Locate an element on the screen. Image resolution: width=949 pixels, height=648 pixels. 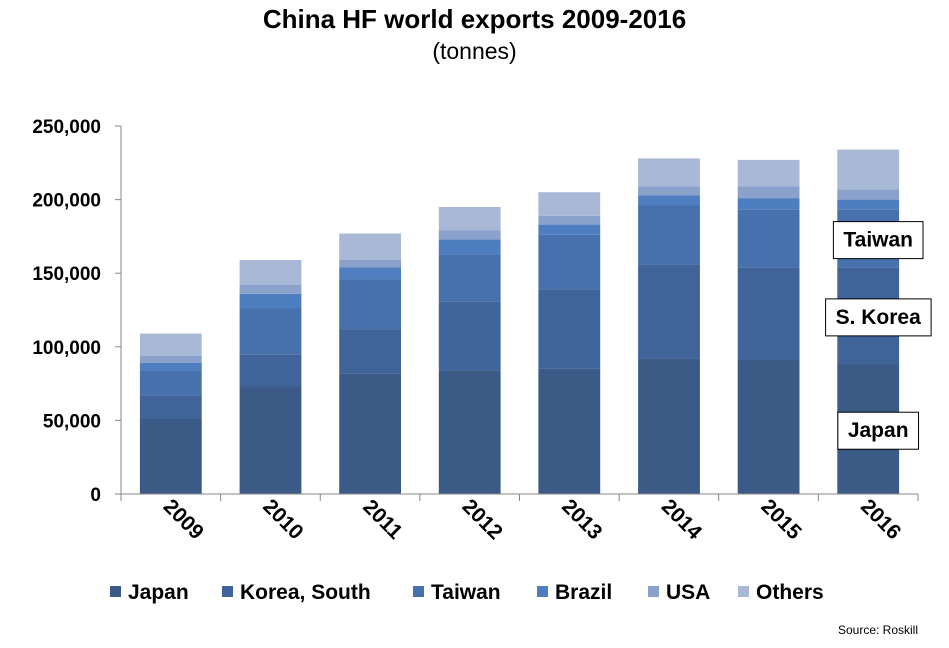
x-tick-label: 2016 is located at coordinates (880, 519).